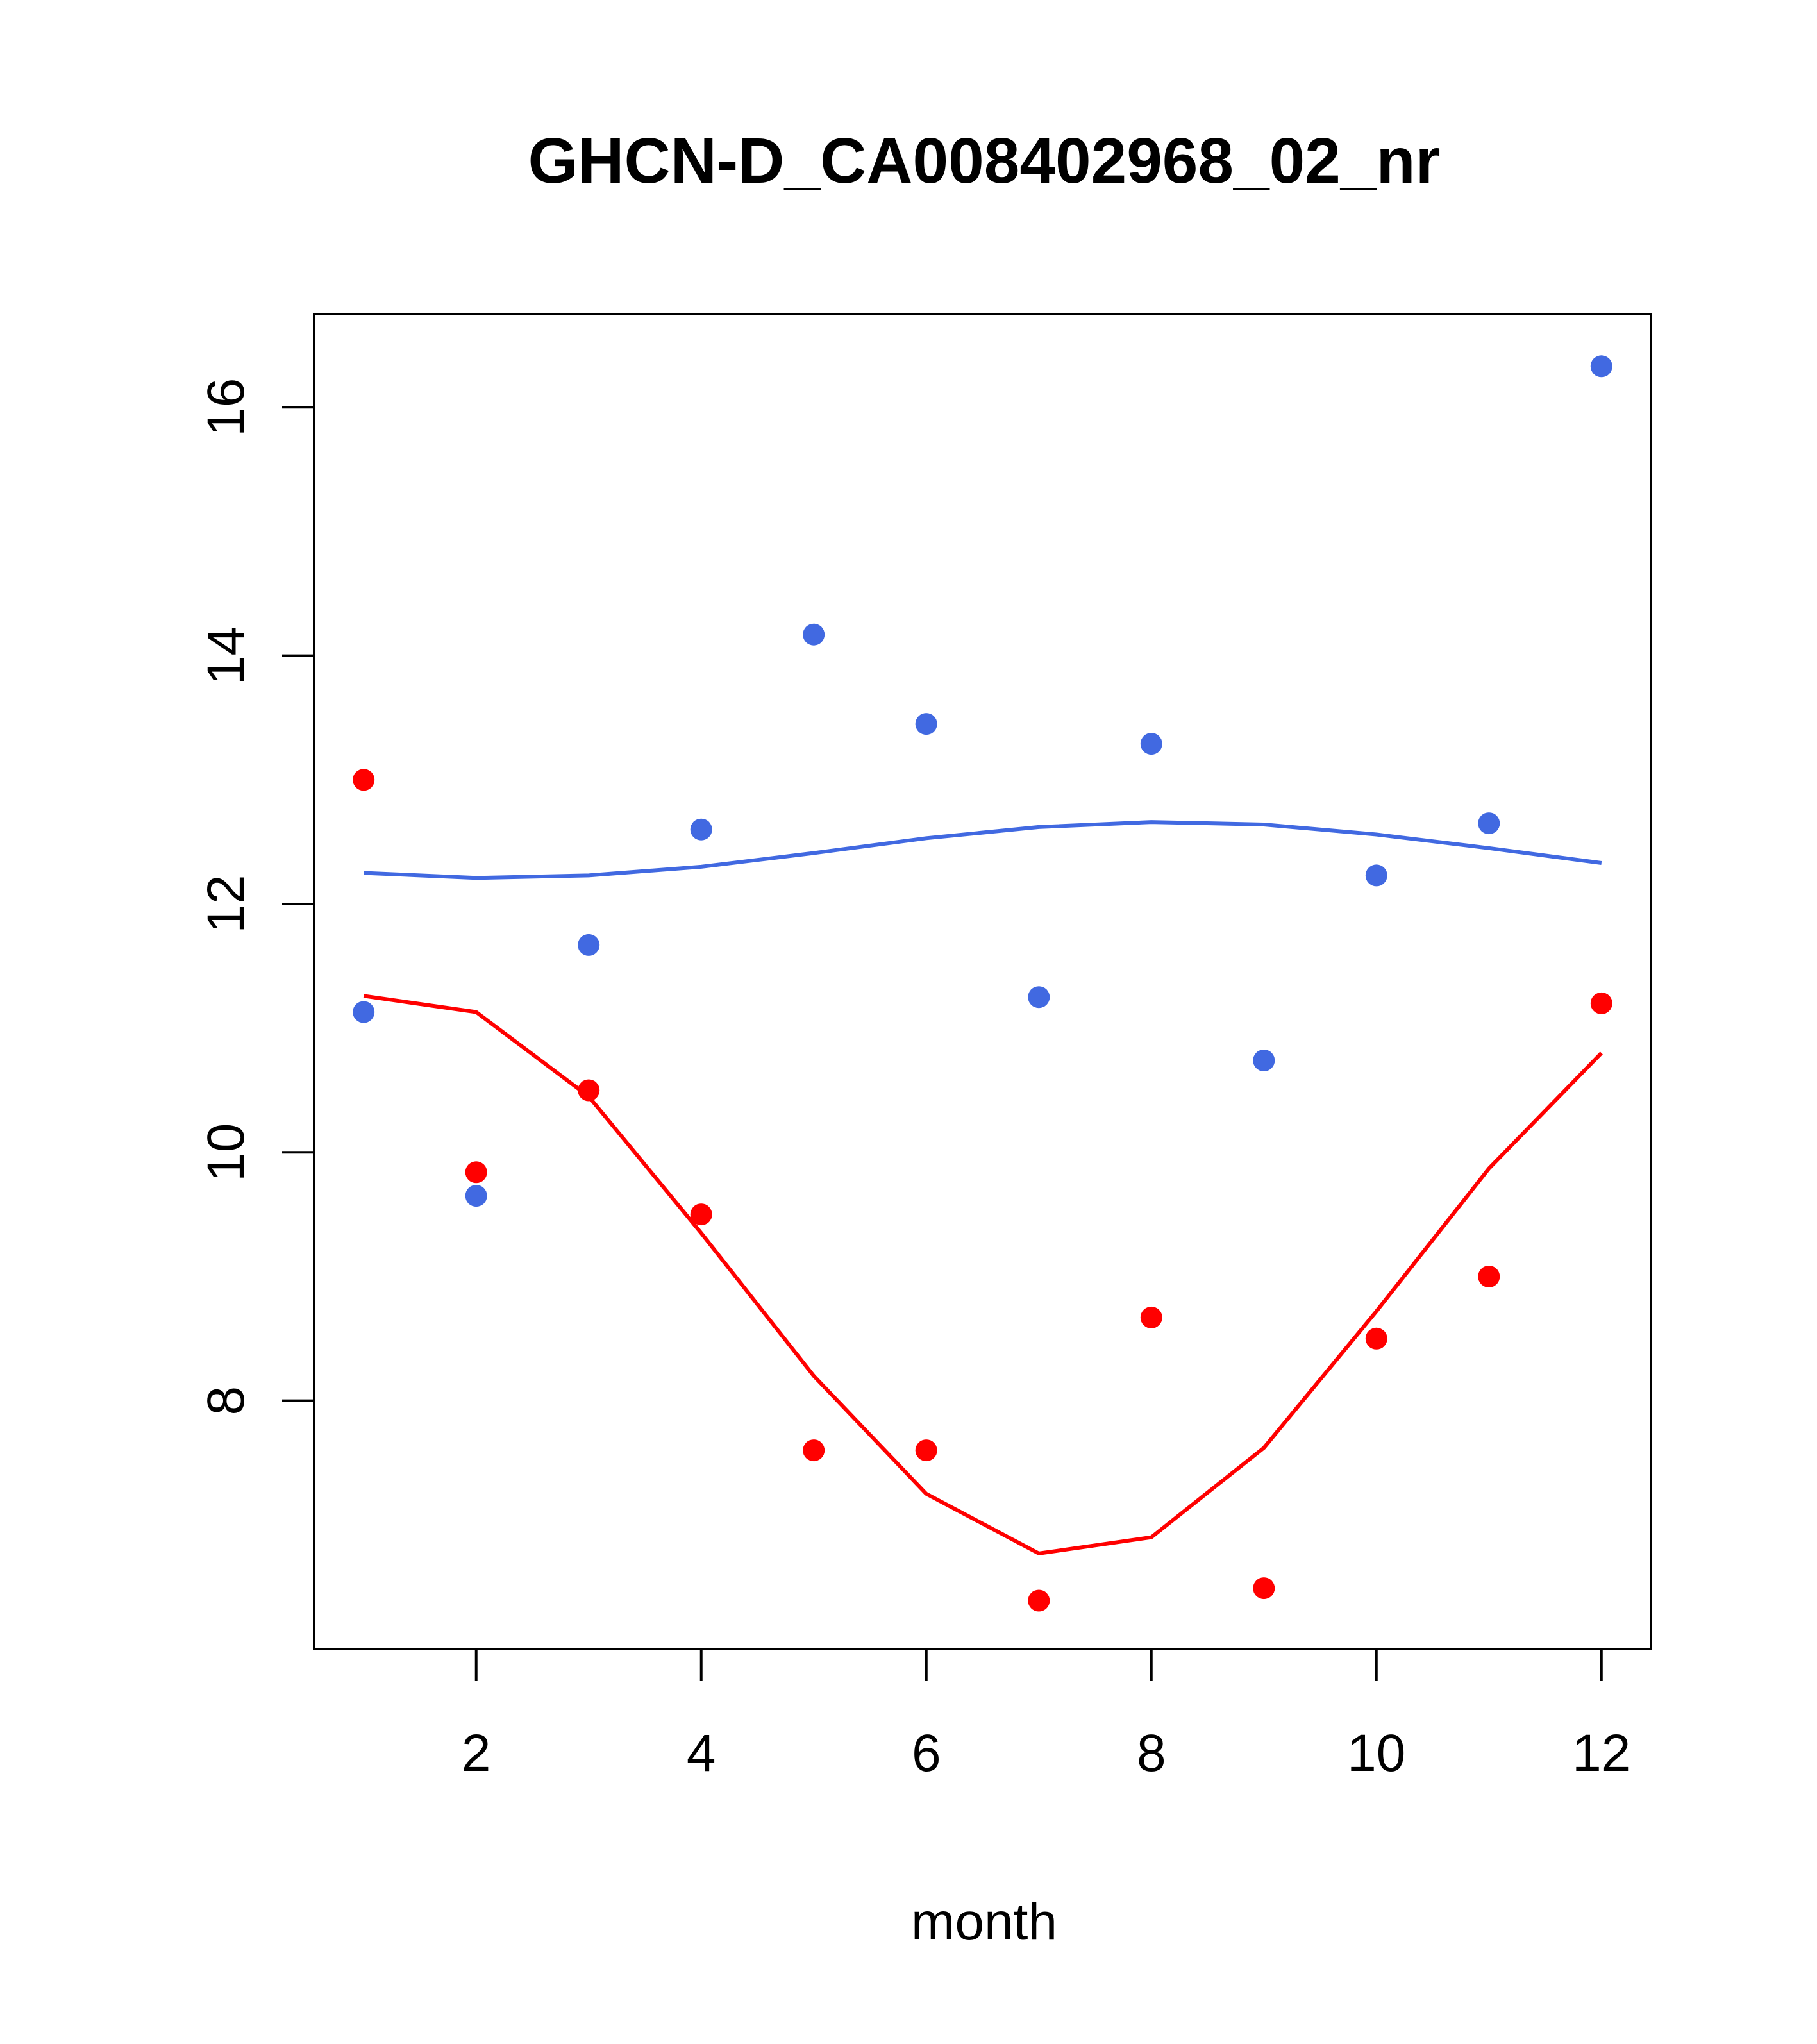  Describe the element at coordinates (1601, 1753) in the screenshot. I see `x-tick-label: 12` at that location.